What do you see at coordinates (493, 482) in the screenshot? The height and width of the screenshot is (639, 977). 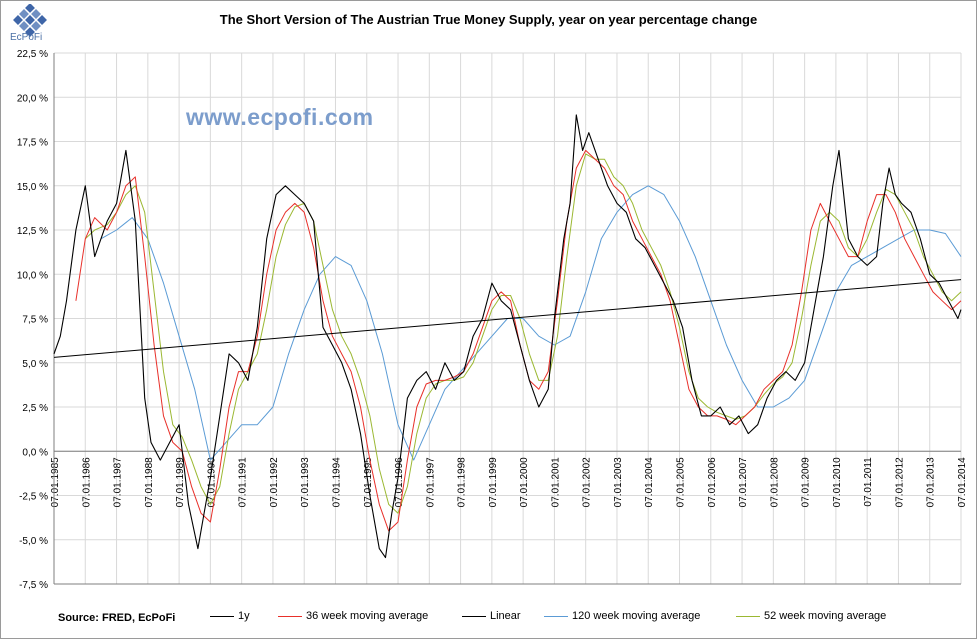 I see `x-tick-label: 07.01.1999` at bounding box center [493, 482].